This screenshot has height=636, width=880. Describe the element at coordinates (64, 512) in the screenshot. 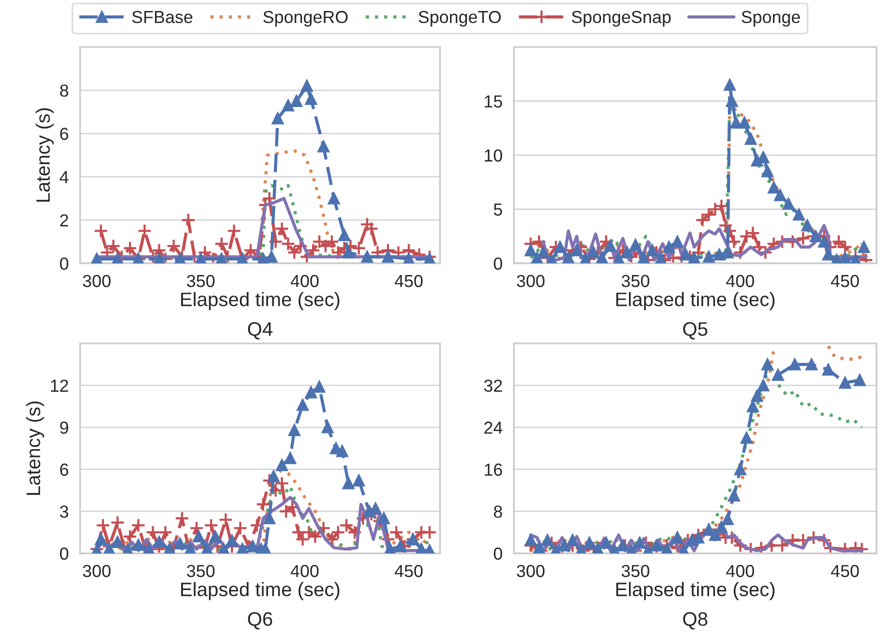

I see `y-tick-label: 3` at that location.